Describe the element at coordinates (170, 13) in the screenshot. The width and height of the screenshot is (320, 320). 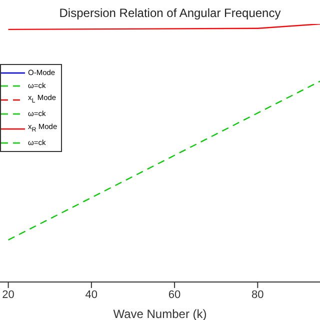
I see `chart-title: Dispersion Relation of Angular Frequency` at that location.